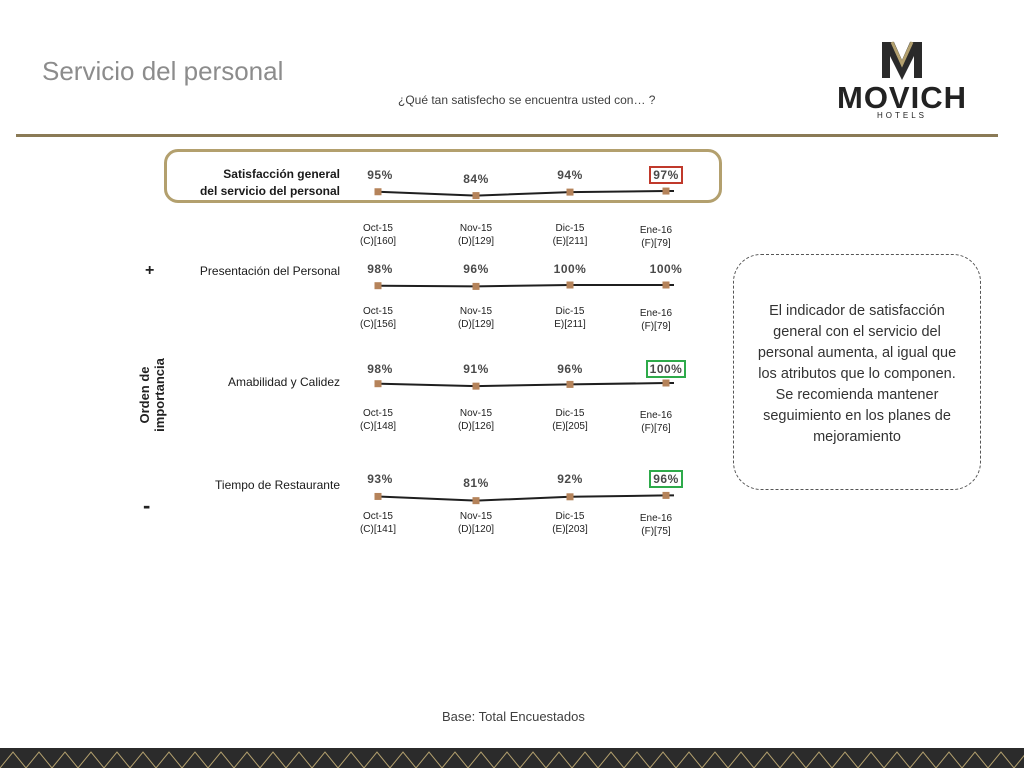 The image size is (1024, 768). What do you see at coordinates (163, 71) in the screenshot?
I see `page-title: Servicio del personal` at bounding box center [163, 71].